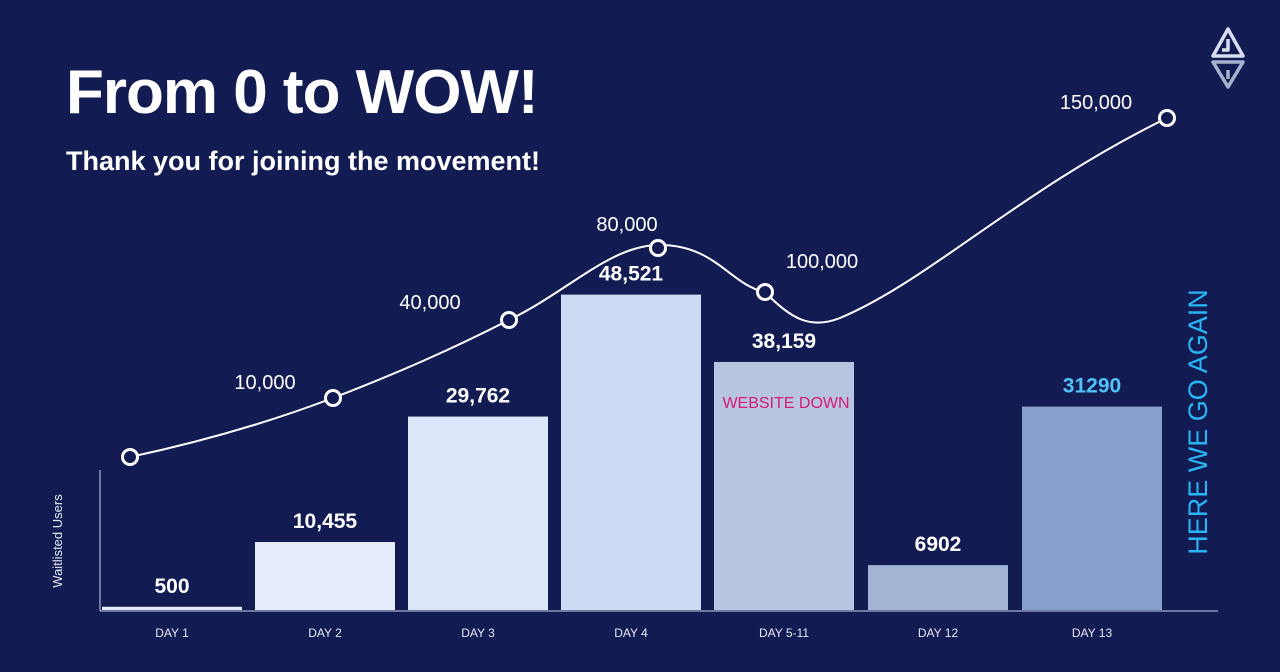 The height and width of the screenshot is (672, 1280). Describe the element at coordinates (626, 225) in the screenshot. I see `line-point-label: 80,000` at that location.